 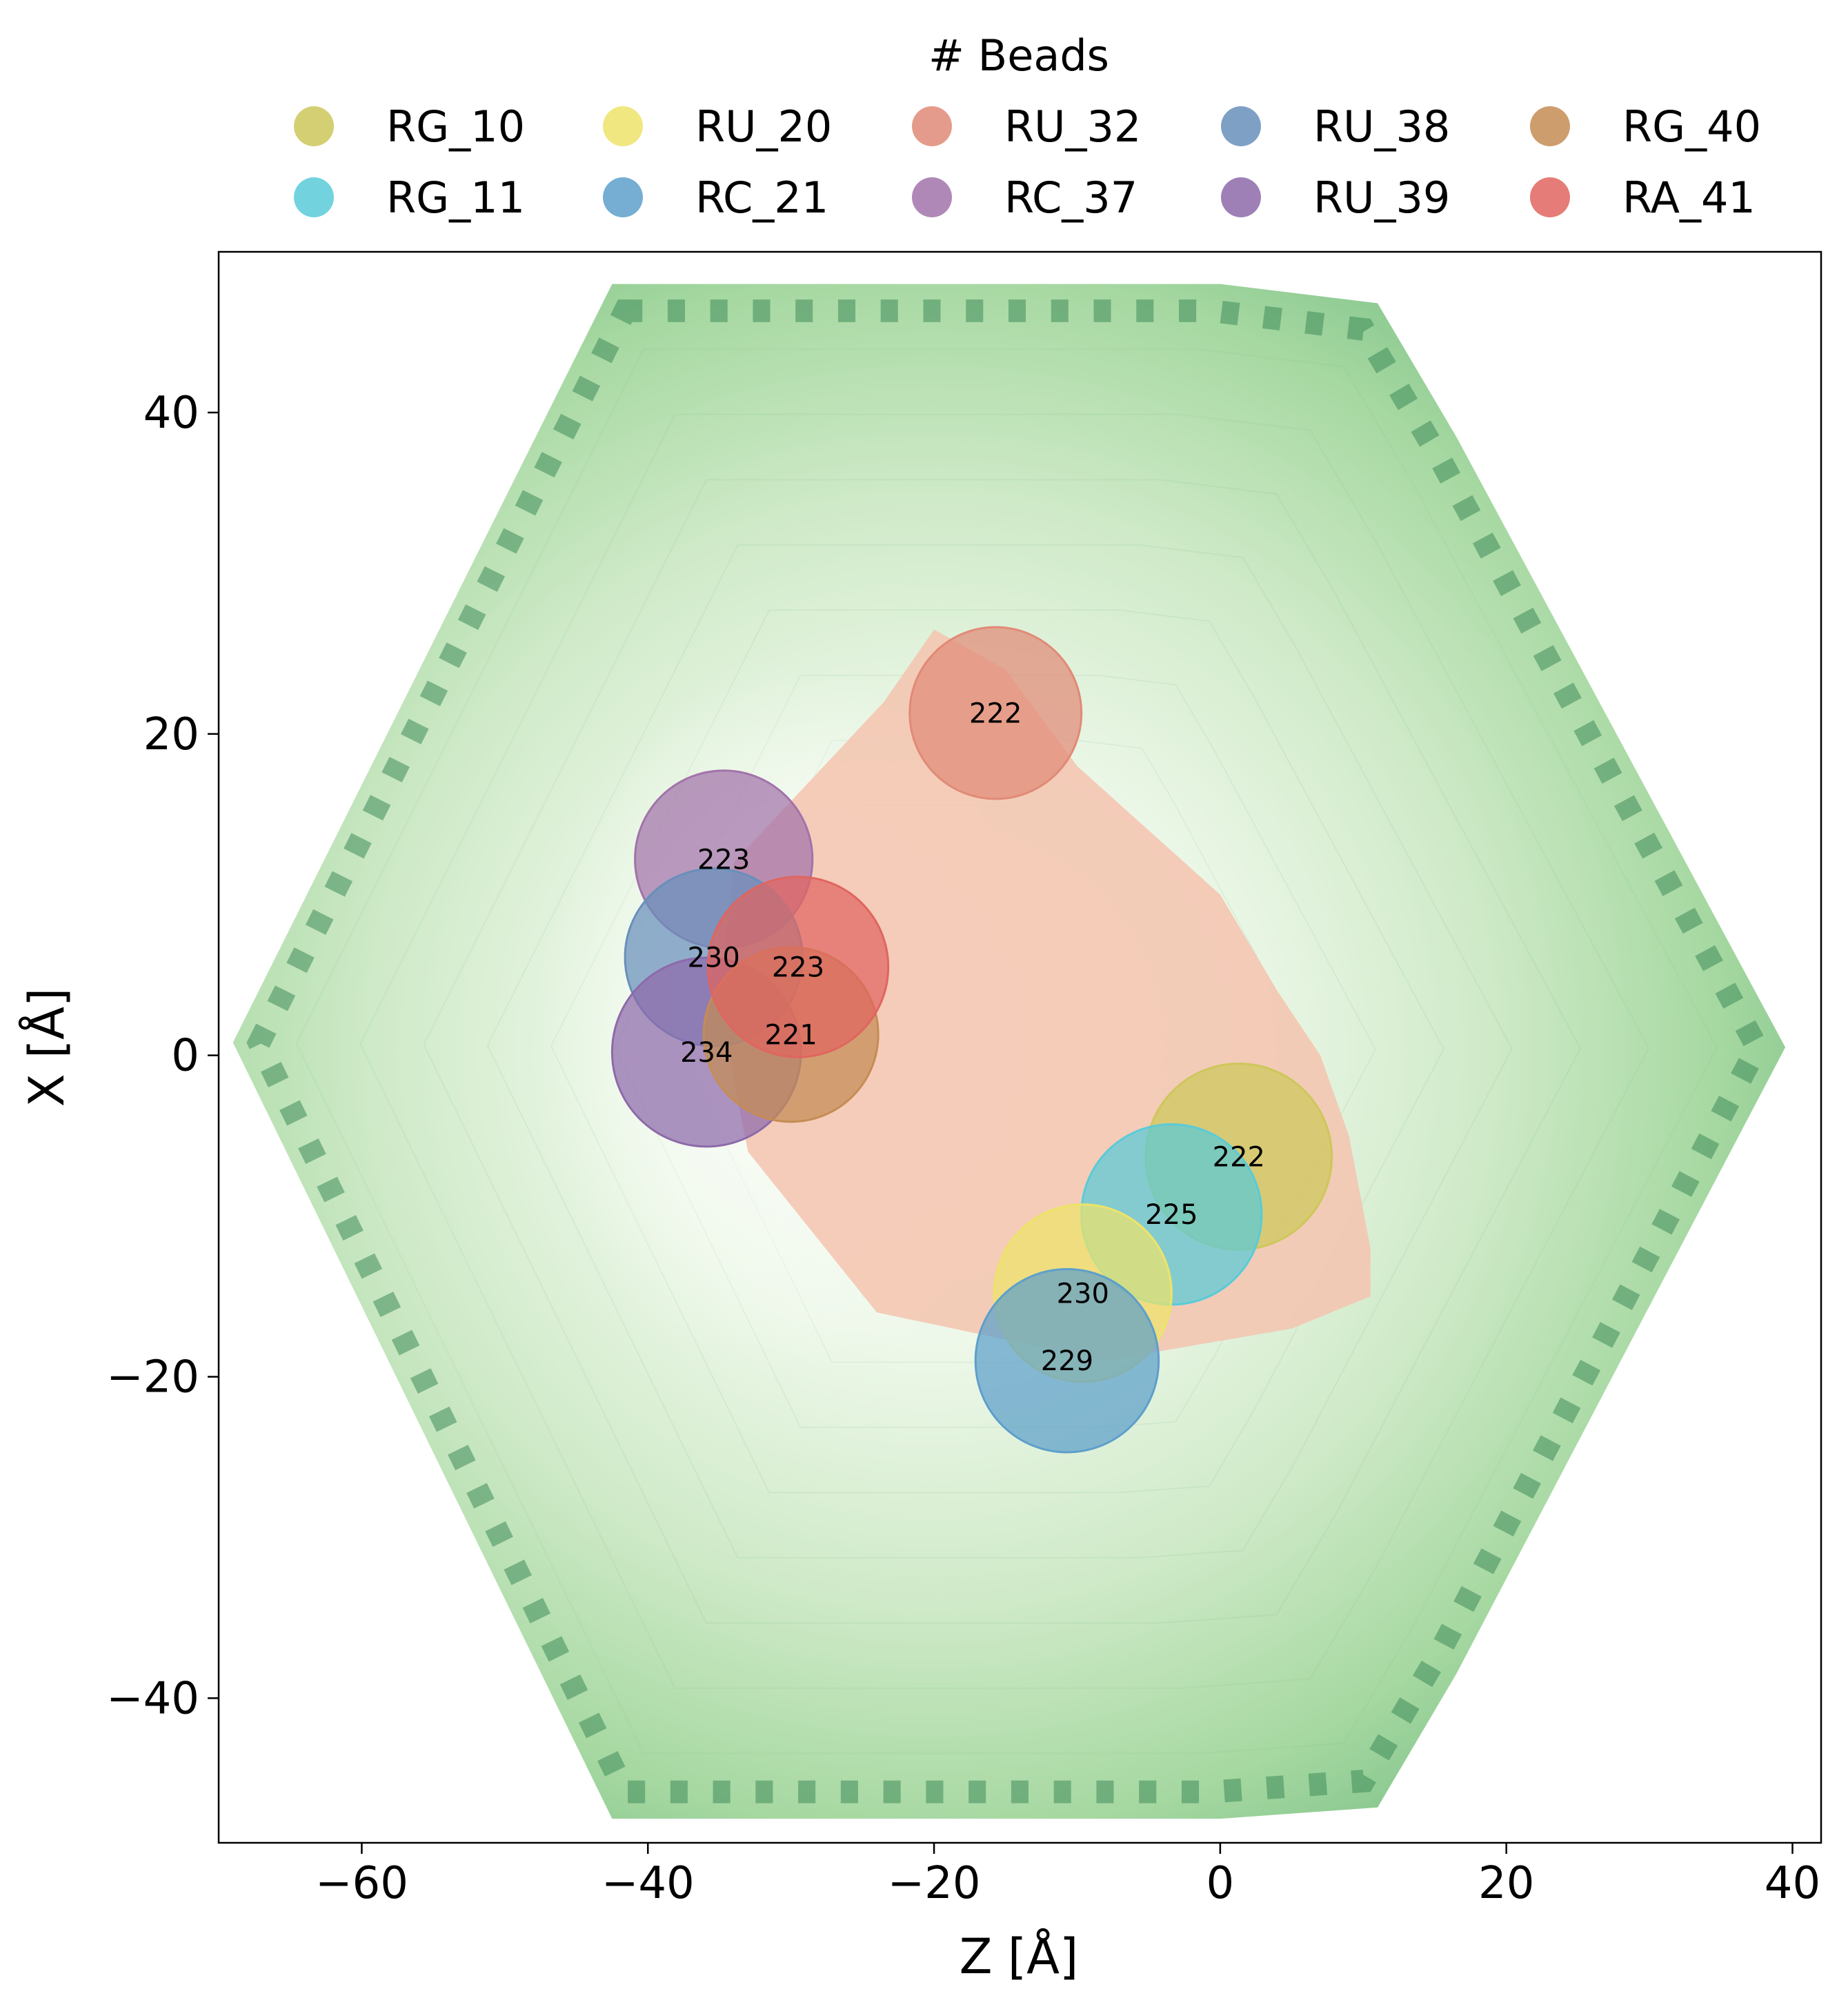 I want to click on x-tick-label: −40, so click(x=649, y=1884).